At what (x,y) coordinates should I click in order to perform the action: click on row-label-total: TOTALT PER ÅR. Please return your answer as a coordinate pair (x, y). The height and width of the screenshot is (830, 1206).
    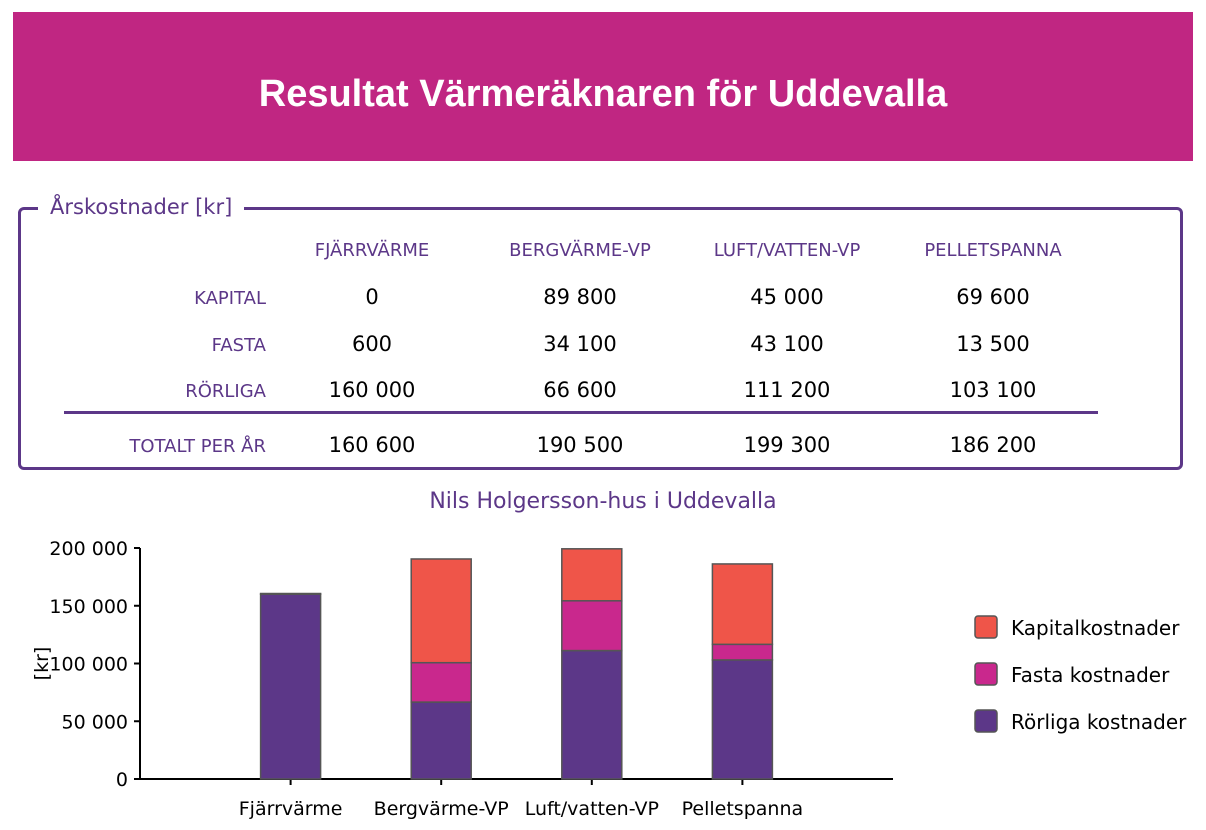
    Looking at the image, I should click on (197, 446).